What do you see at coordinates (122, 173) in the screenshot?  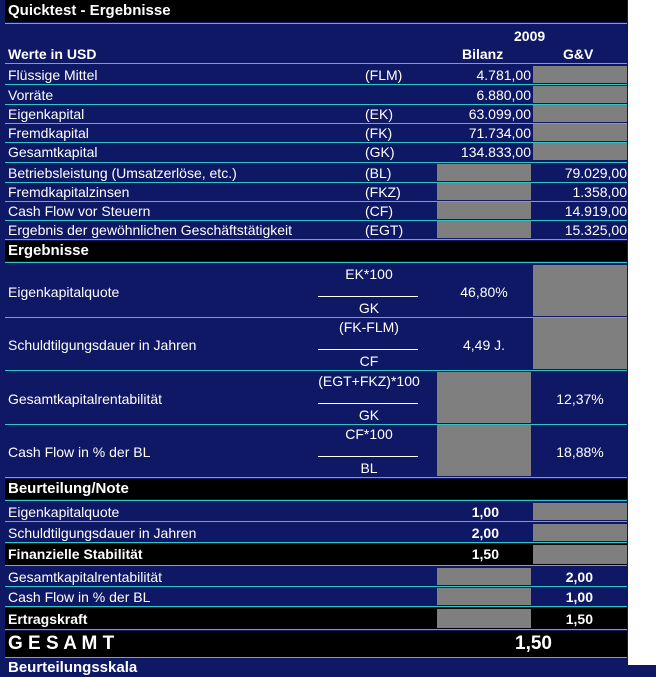 I see `input-row-label: Betriebsleistung (Umsatzerlöse, etc.)` at bounding box center [122, 173].